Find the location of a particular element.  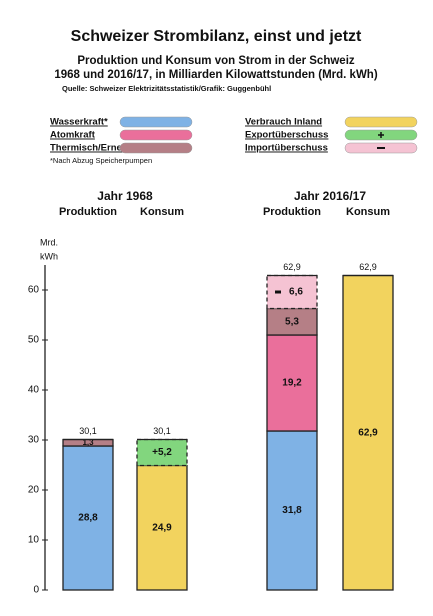

y-tick-label: 10 is located at coordinates (34, 540).